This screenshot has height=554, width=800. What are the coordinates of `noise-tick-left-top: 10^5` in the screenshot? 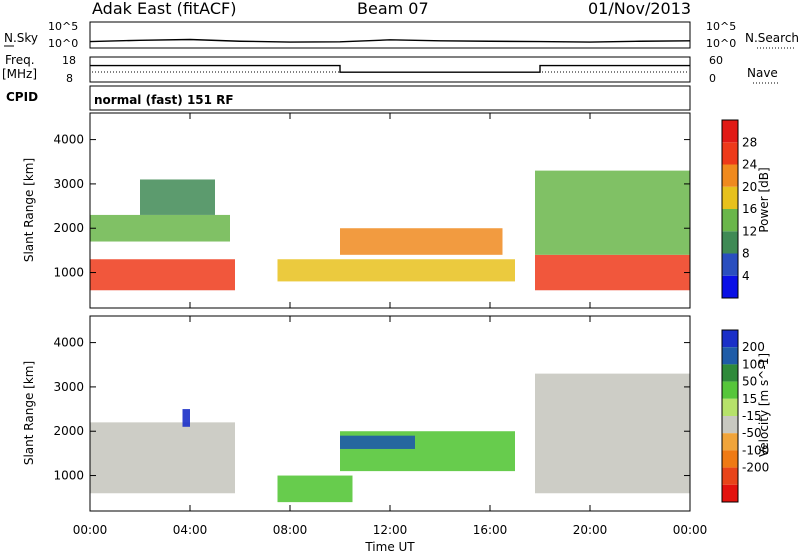 It's located at (63, 26).